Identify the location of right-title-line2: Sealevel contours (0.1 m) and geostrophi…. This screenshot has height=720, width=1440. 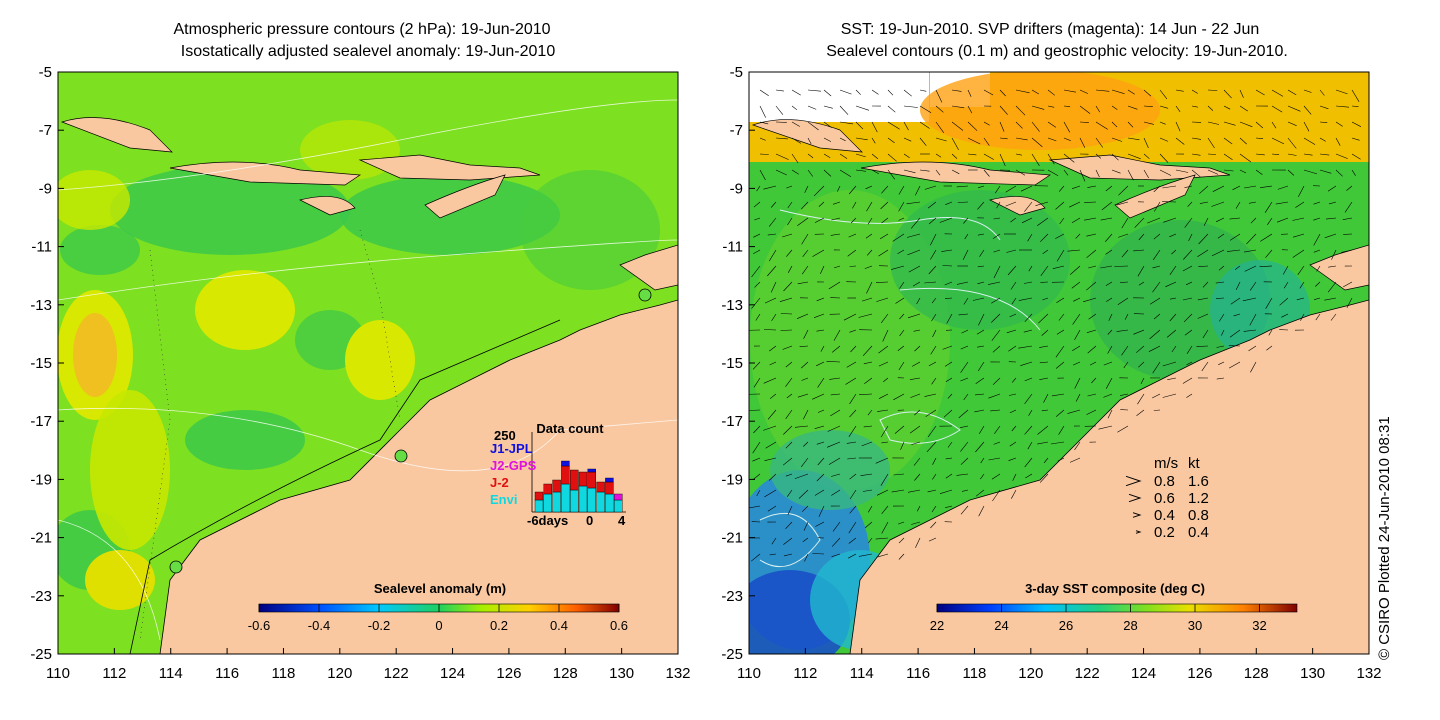
(1057, 51).